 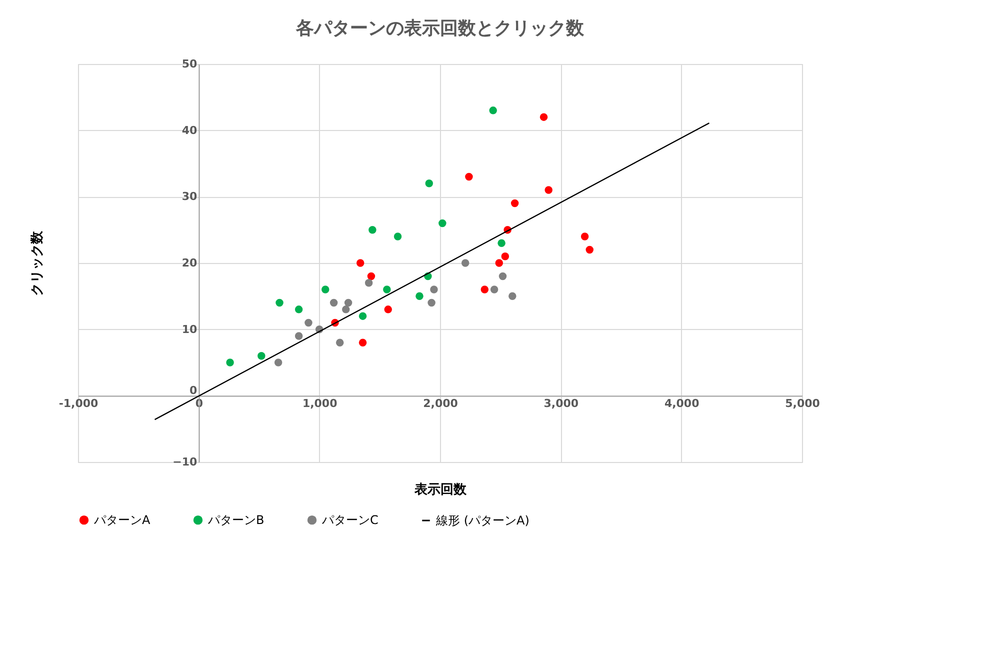 What do you see at coordinates (190, 329) in the screenshot?
I see `y-tick-label: 10` at bounding box center [190, 329].